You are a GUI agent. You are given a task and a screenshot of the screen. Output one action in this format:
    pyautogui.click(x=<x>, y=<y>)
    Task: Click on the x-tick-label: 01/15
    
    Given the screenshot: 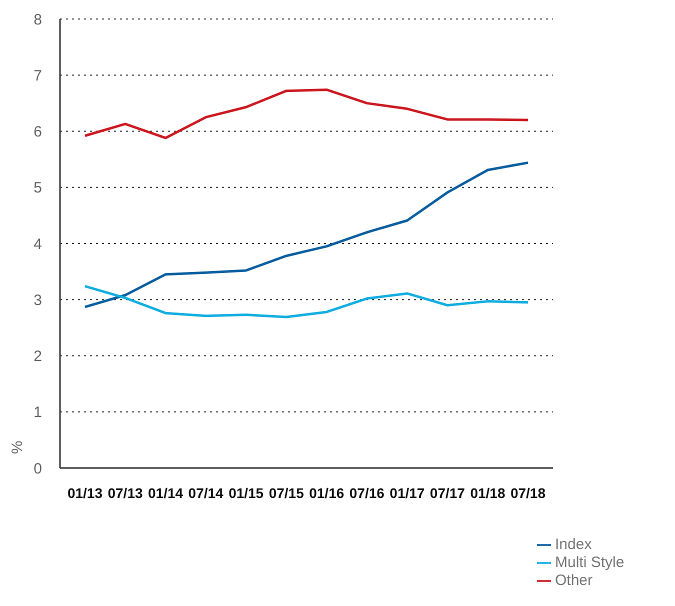 What is the action you would take?
    pyautogui.click(x=246, y=492)
    